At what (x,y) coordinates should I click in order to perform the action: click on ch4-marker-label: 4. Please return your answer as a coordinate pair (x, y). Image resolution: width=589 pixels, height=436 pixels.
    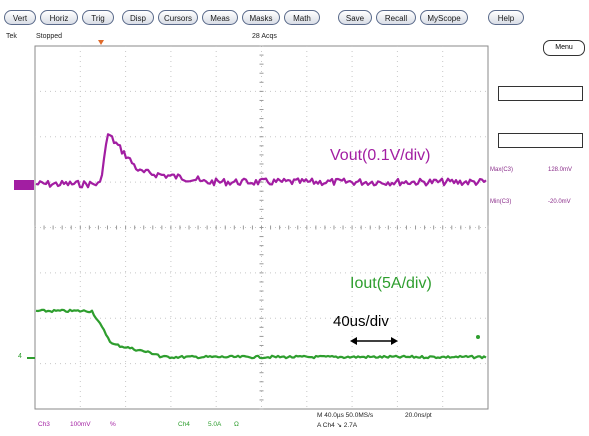
    Looking at the image, I should click on (20, 356).